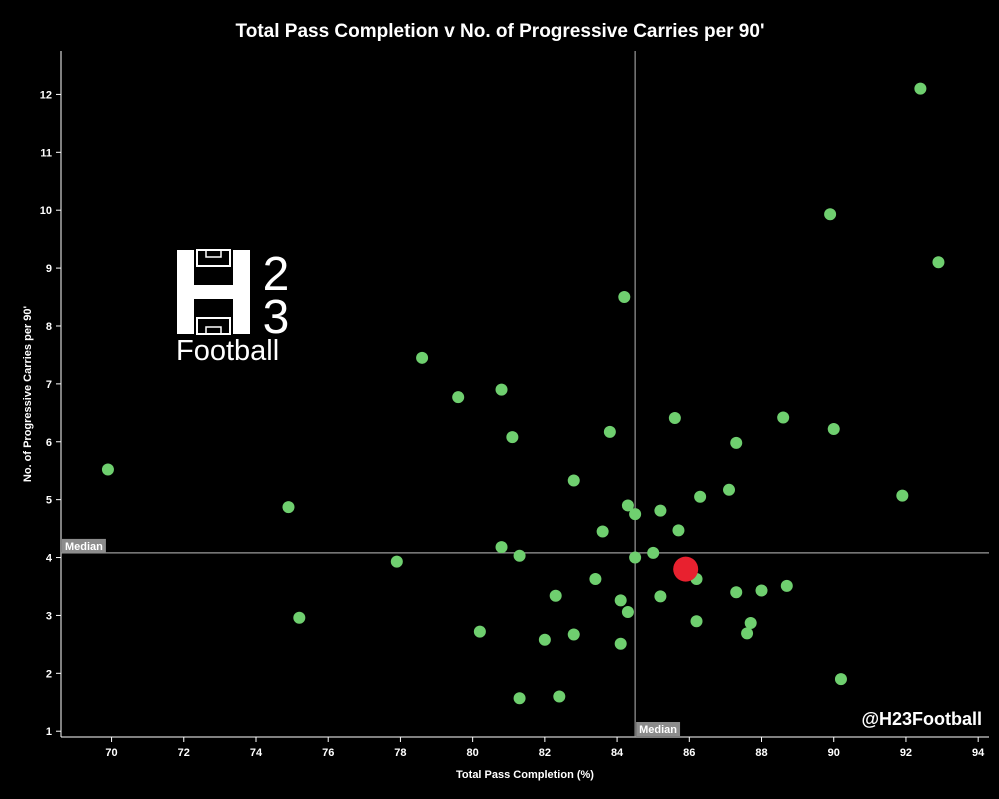 This screenshot has width=999, height=799. I want to click on x-tick-label: 74, so click(256, 753).